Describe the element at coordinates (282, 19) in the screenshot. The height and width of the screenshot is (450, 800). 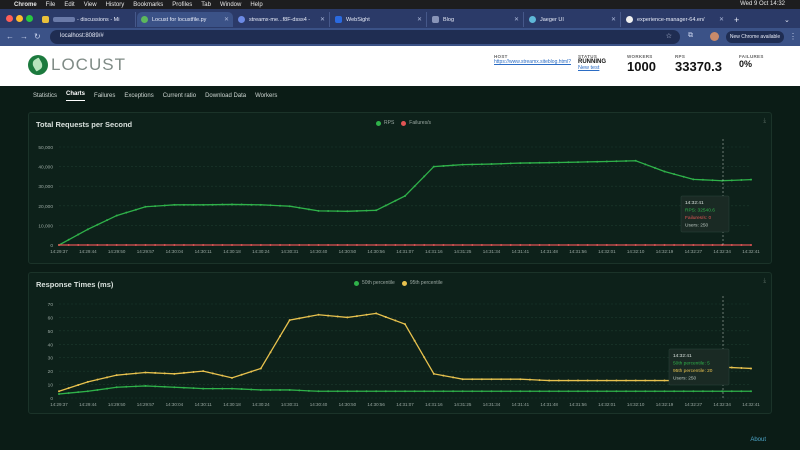
I see `tab-streamx: streamx-me...f8F-dsss4 - ✕` at that location.